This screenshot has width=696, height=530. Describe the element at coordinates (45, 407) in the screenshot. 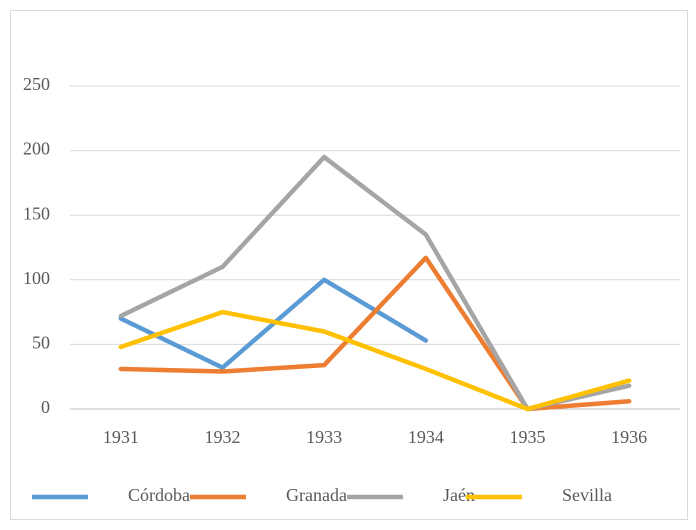

I see `y-tick-label: 0` at that location.